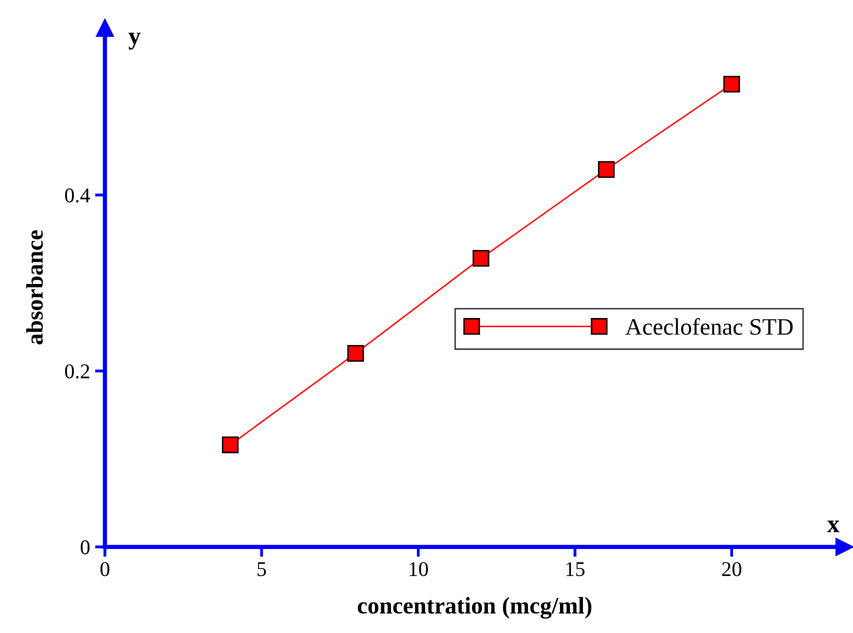 The width and height of the screenshot is (853, 633). I want to click on legend-label: Aceclofenac STD, so click(709, 326).